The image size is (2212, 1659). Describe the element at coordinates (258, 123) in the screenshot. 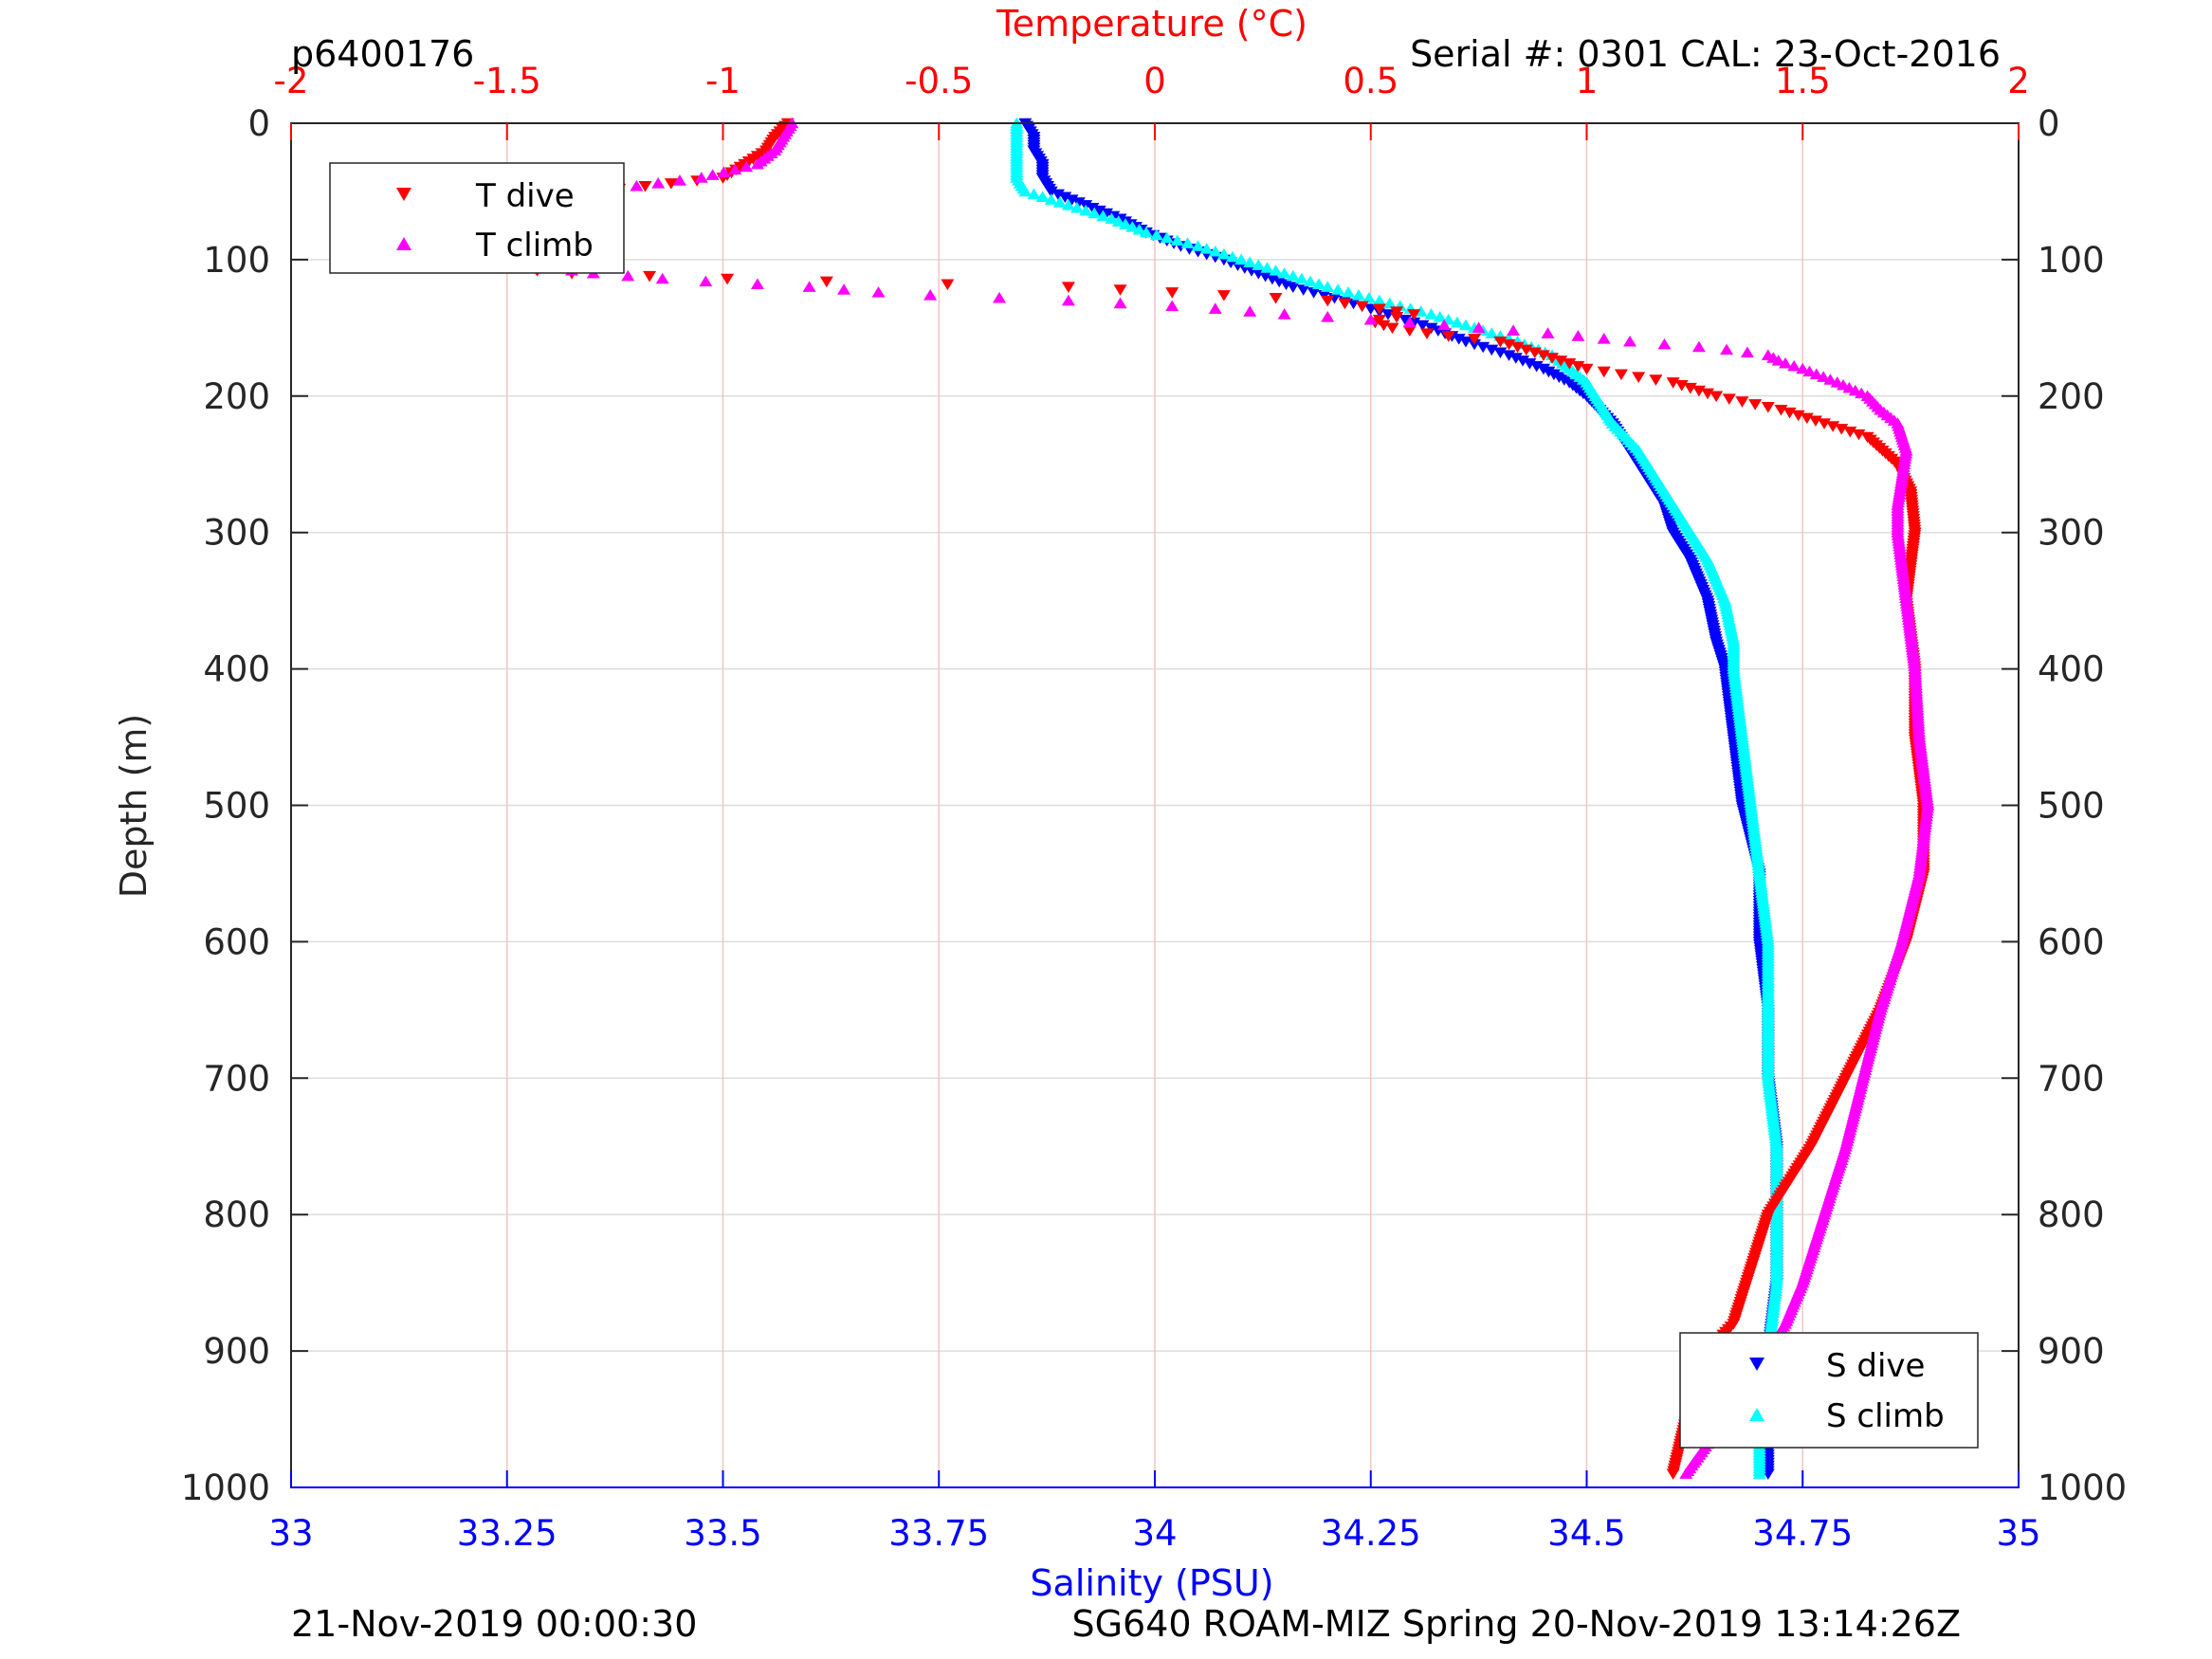

I see `depth-tick-label: 0` at that location.